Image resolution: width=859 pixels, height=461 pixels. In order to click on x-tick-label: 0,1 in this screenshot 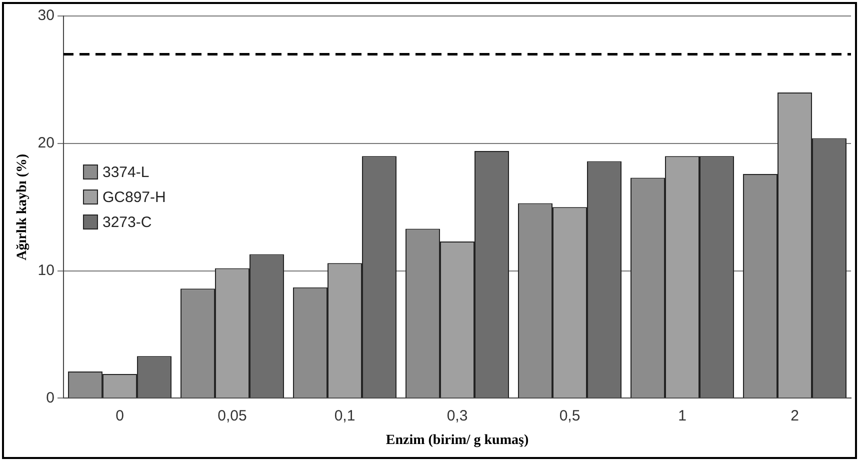, I will do `click(345, 415)`.